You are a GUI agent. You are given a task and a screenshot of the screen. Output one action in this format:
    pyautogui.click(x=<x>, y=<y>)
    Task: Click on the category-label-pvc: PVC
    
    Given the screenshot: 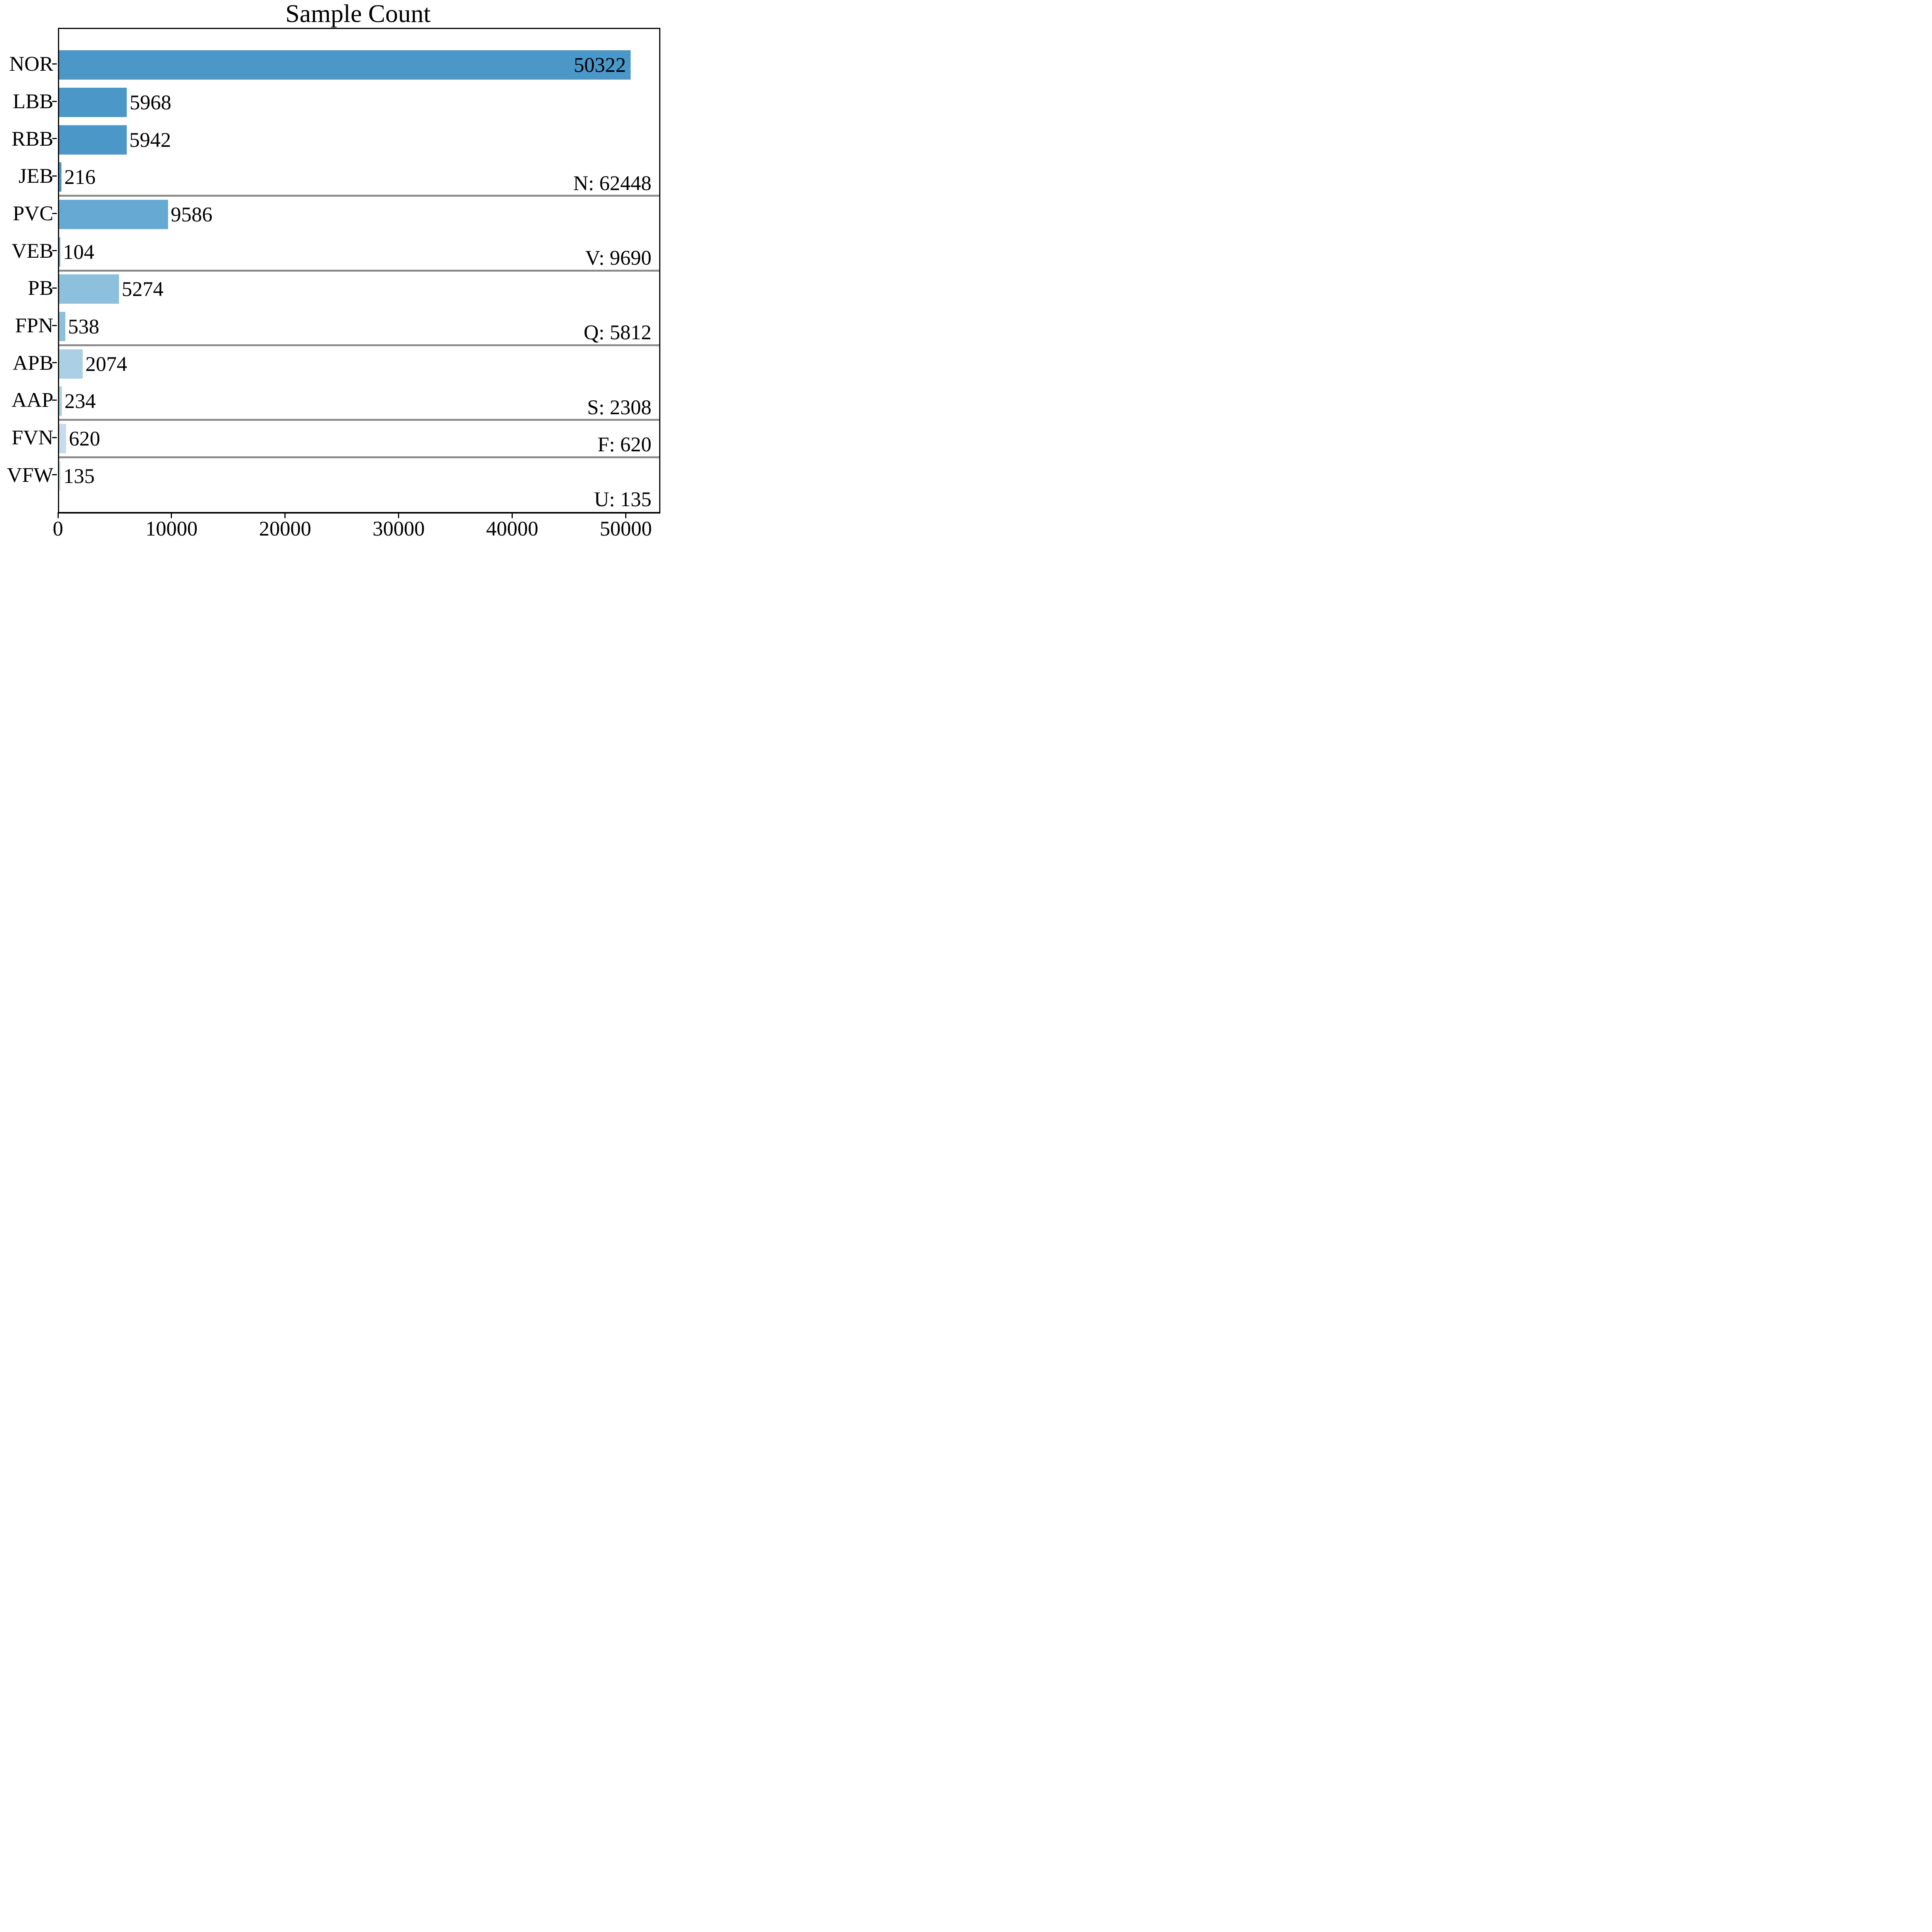 What is the action you would take?
    pyautogui.click(x=33, y=214)
    